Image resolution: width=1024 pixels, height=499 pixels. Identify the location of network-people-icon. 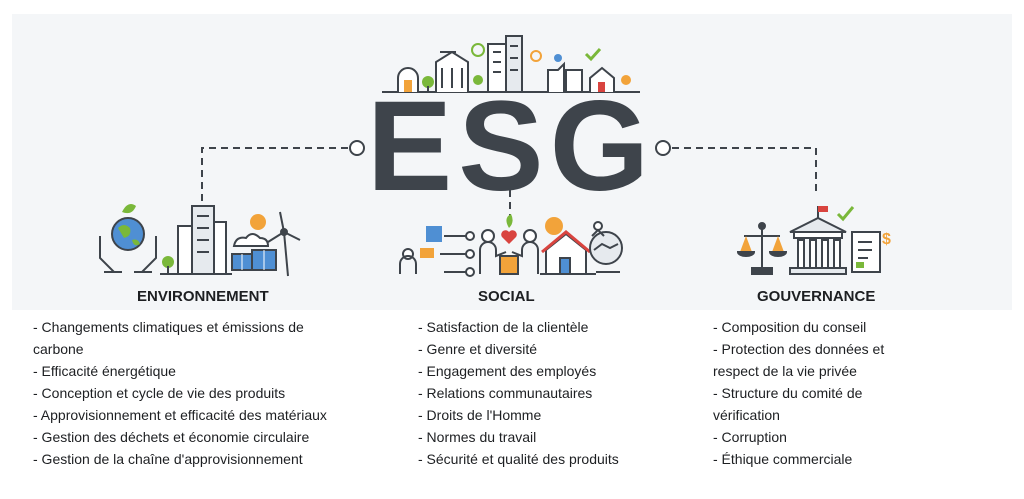
(437, 251).